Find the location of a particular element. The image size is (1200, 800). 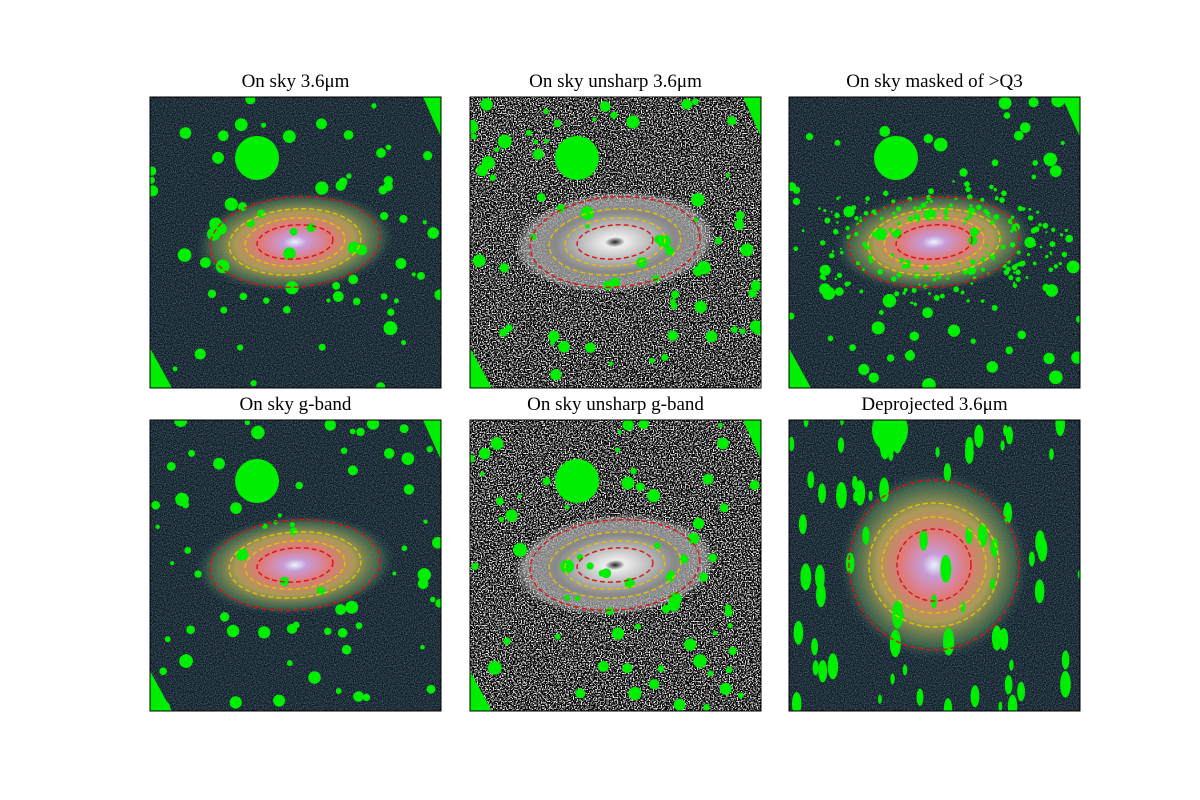

panel-frame is located at coordinates (295, 565).